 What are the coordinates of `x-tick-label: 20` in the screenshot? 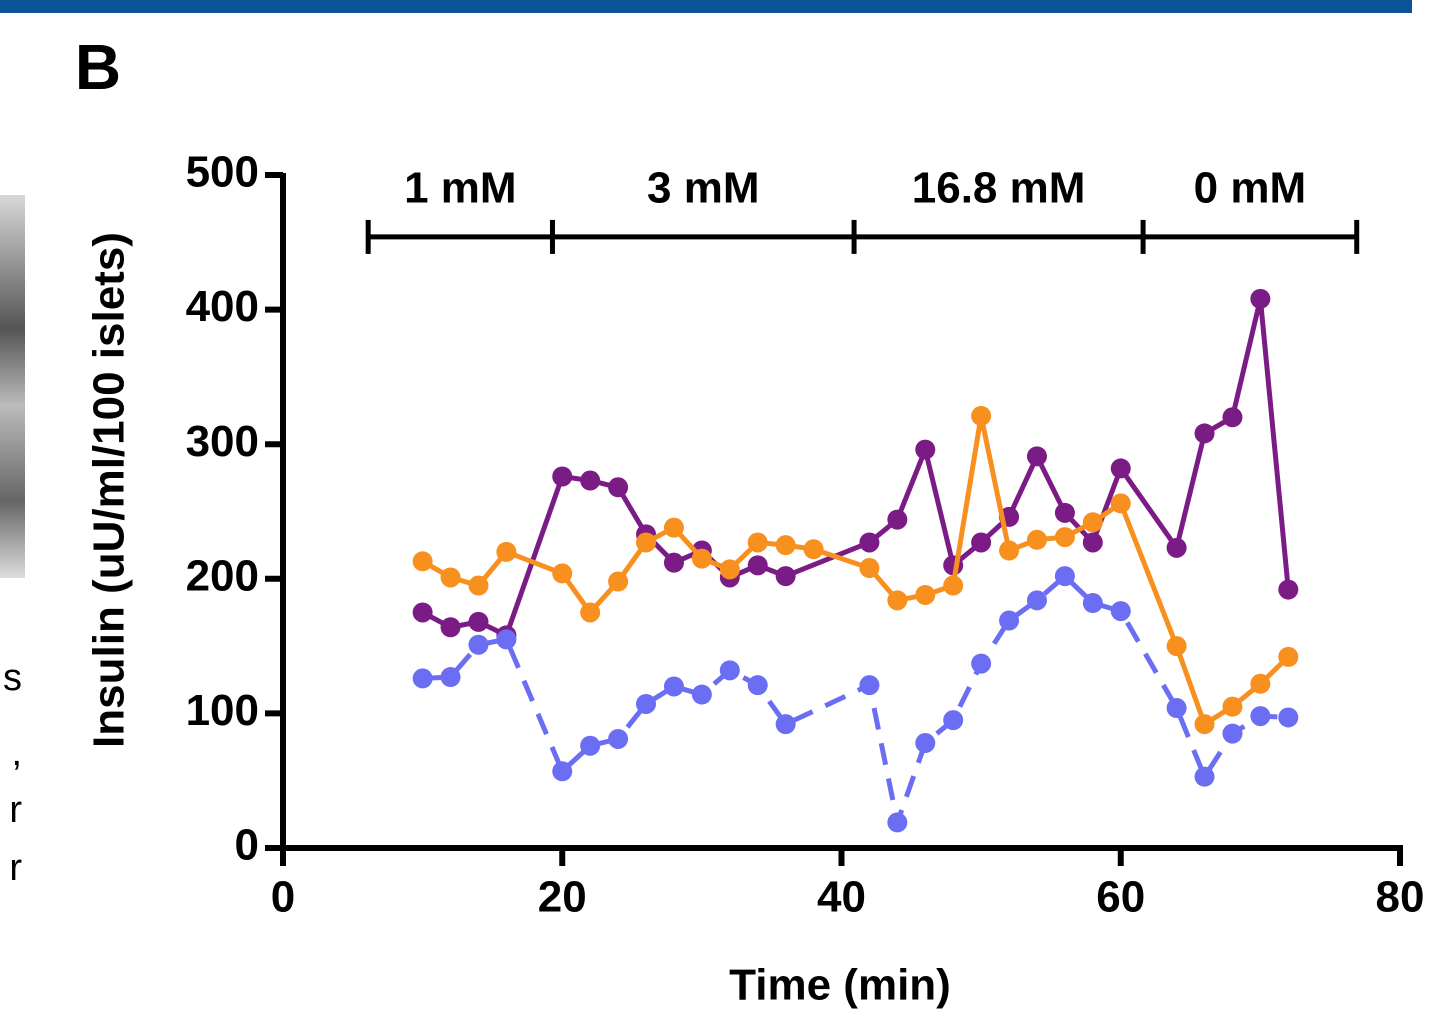 It's located at (562, 897).